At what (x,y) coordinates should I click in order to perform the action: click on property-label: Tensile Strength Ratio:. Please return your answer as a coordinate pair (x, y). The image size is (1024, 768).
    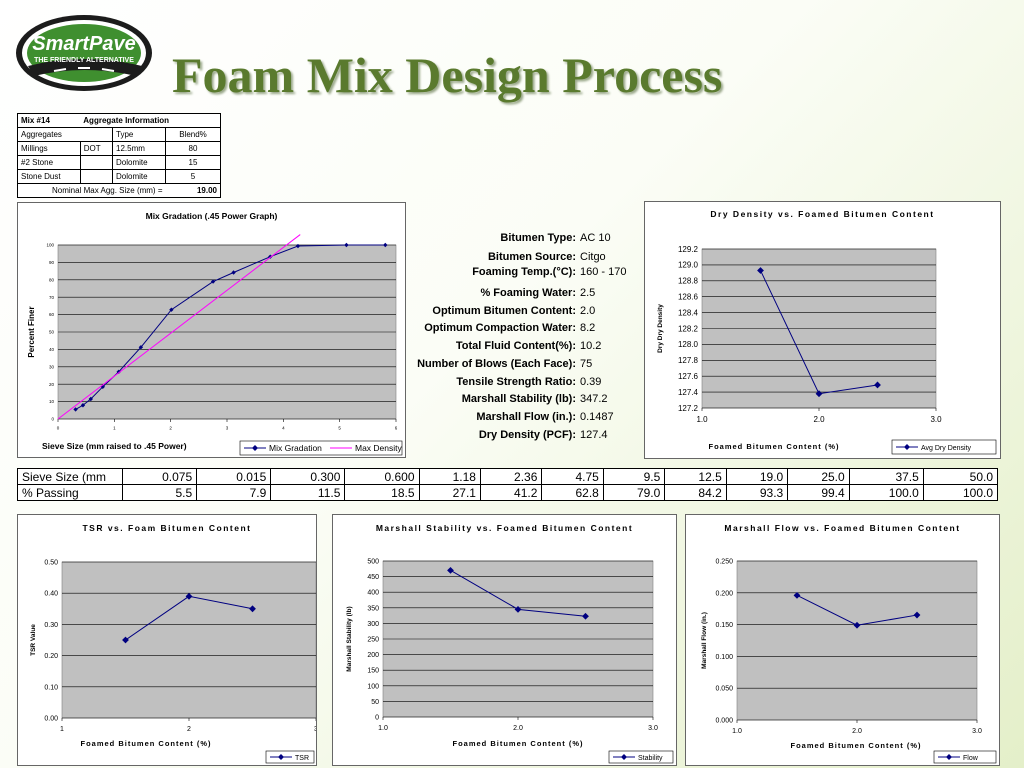
    Looking at the image, I should click on (516, 382).